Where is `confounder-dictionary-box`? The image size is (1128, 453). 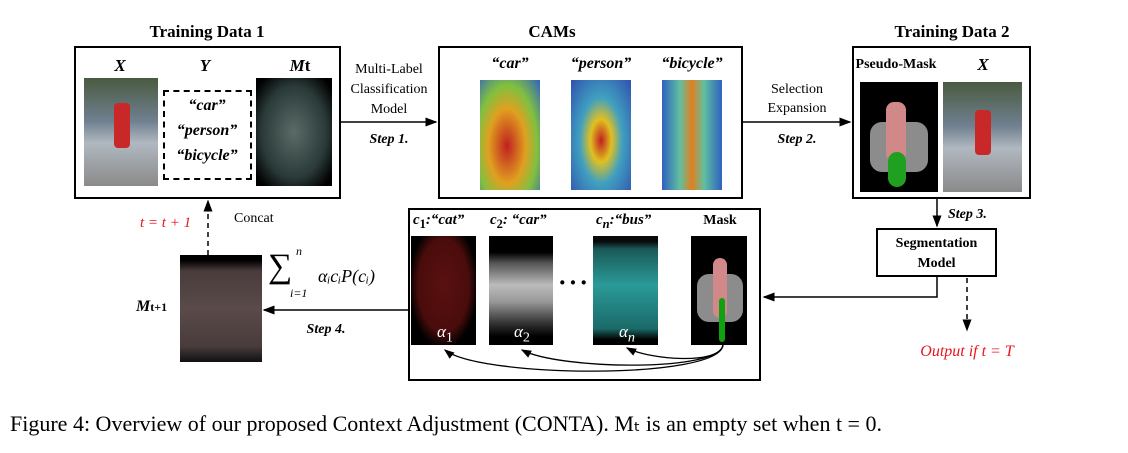 confounder-dictionary-box is located at coordinates (584, 294).